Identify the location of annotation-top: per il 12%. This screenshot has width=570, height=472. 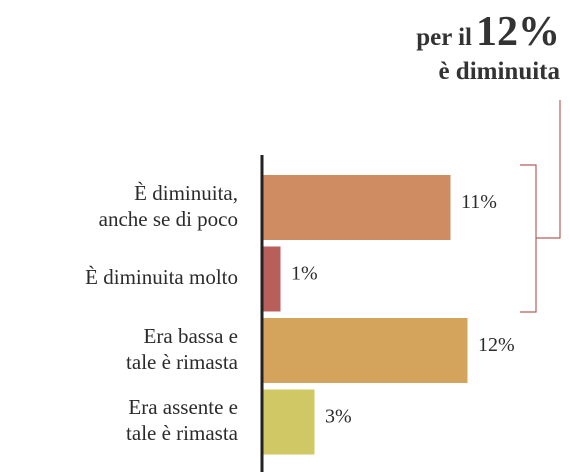
(488, 32).